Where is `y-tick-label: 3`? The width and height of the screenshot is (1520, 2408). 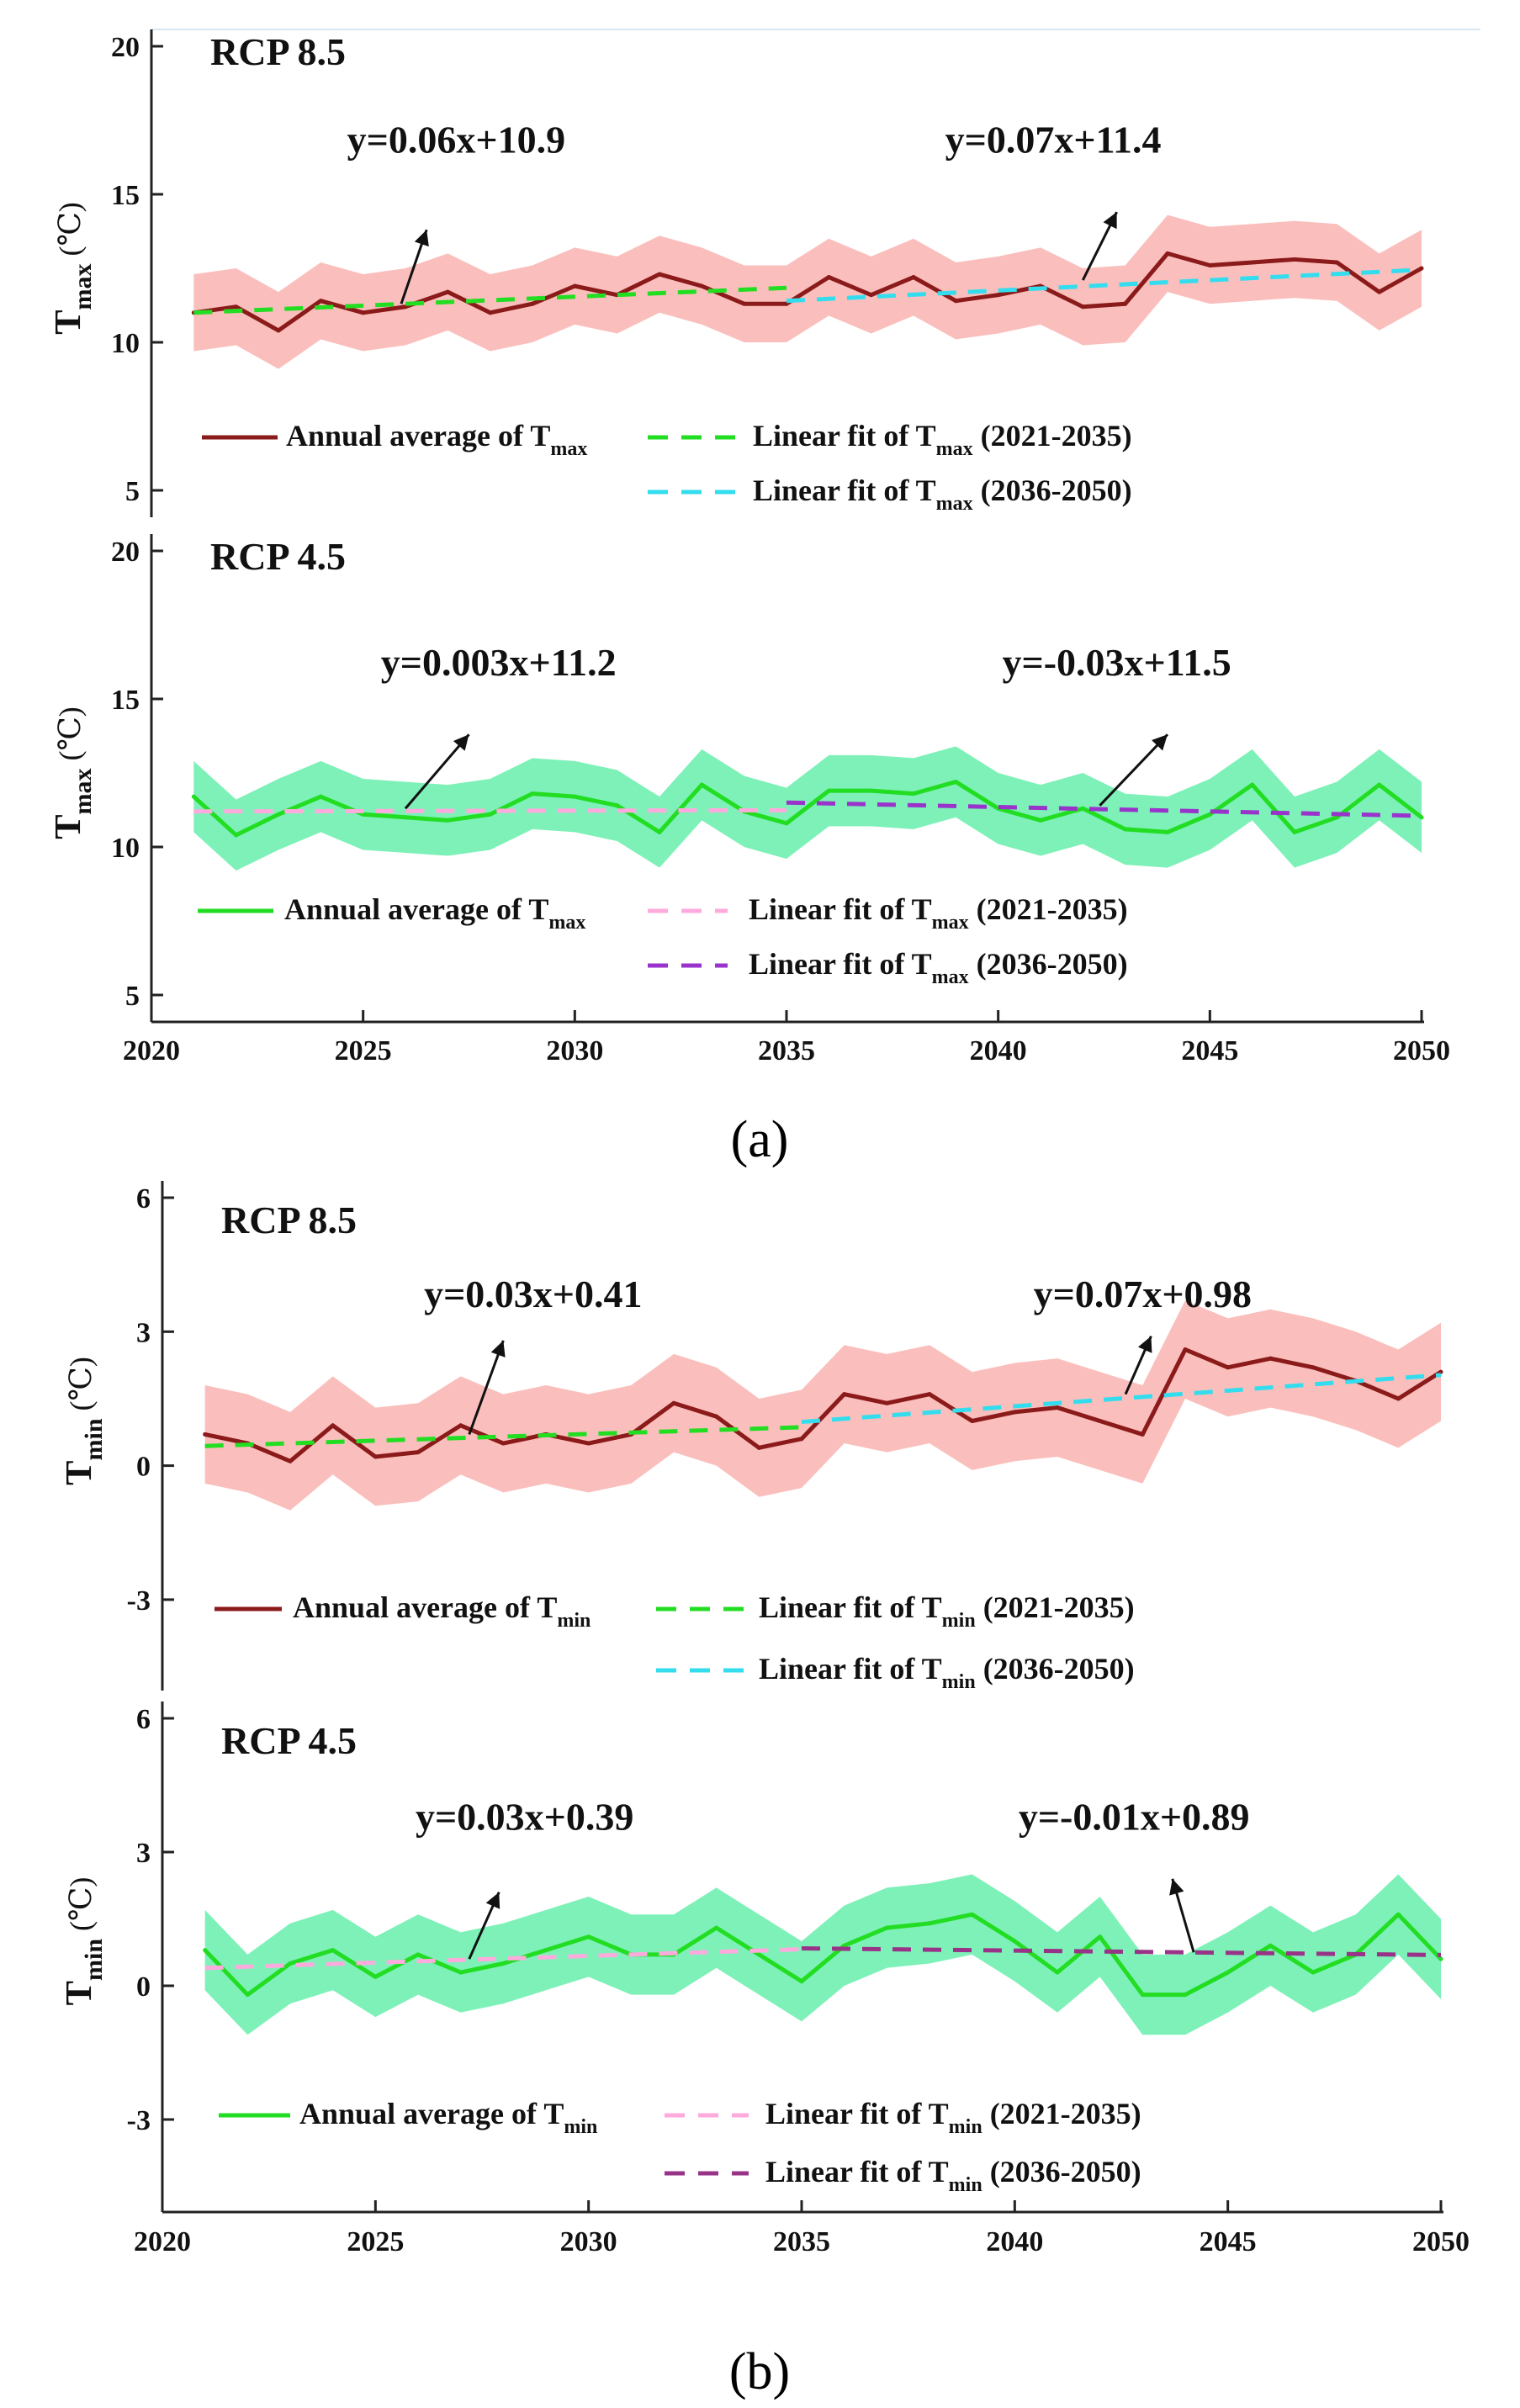
y-tick-label: 3 is located at coordinates (143, 1853).